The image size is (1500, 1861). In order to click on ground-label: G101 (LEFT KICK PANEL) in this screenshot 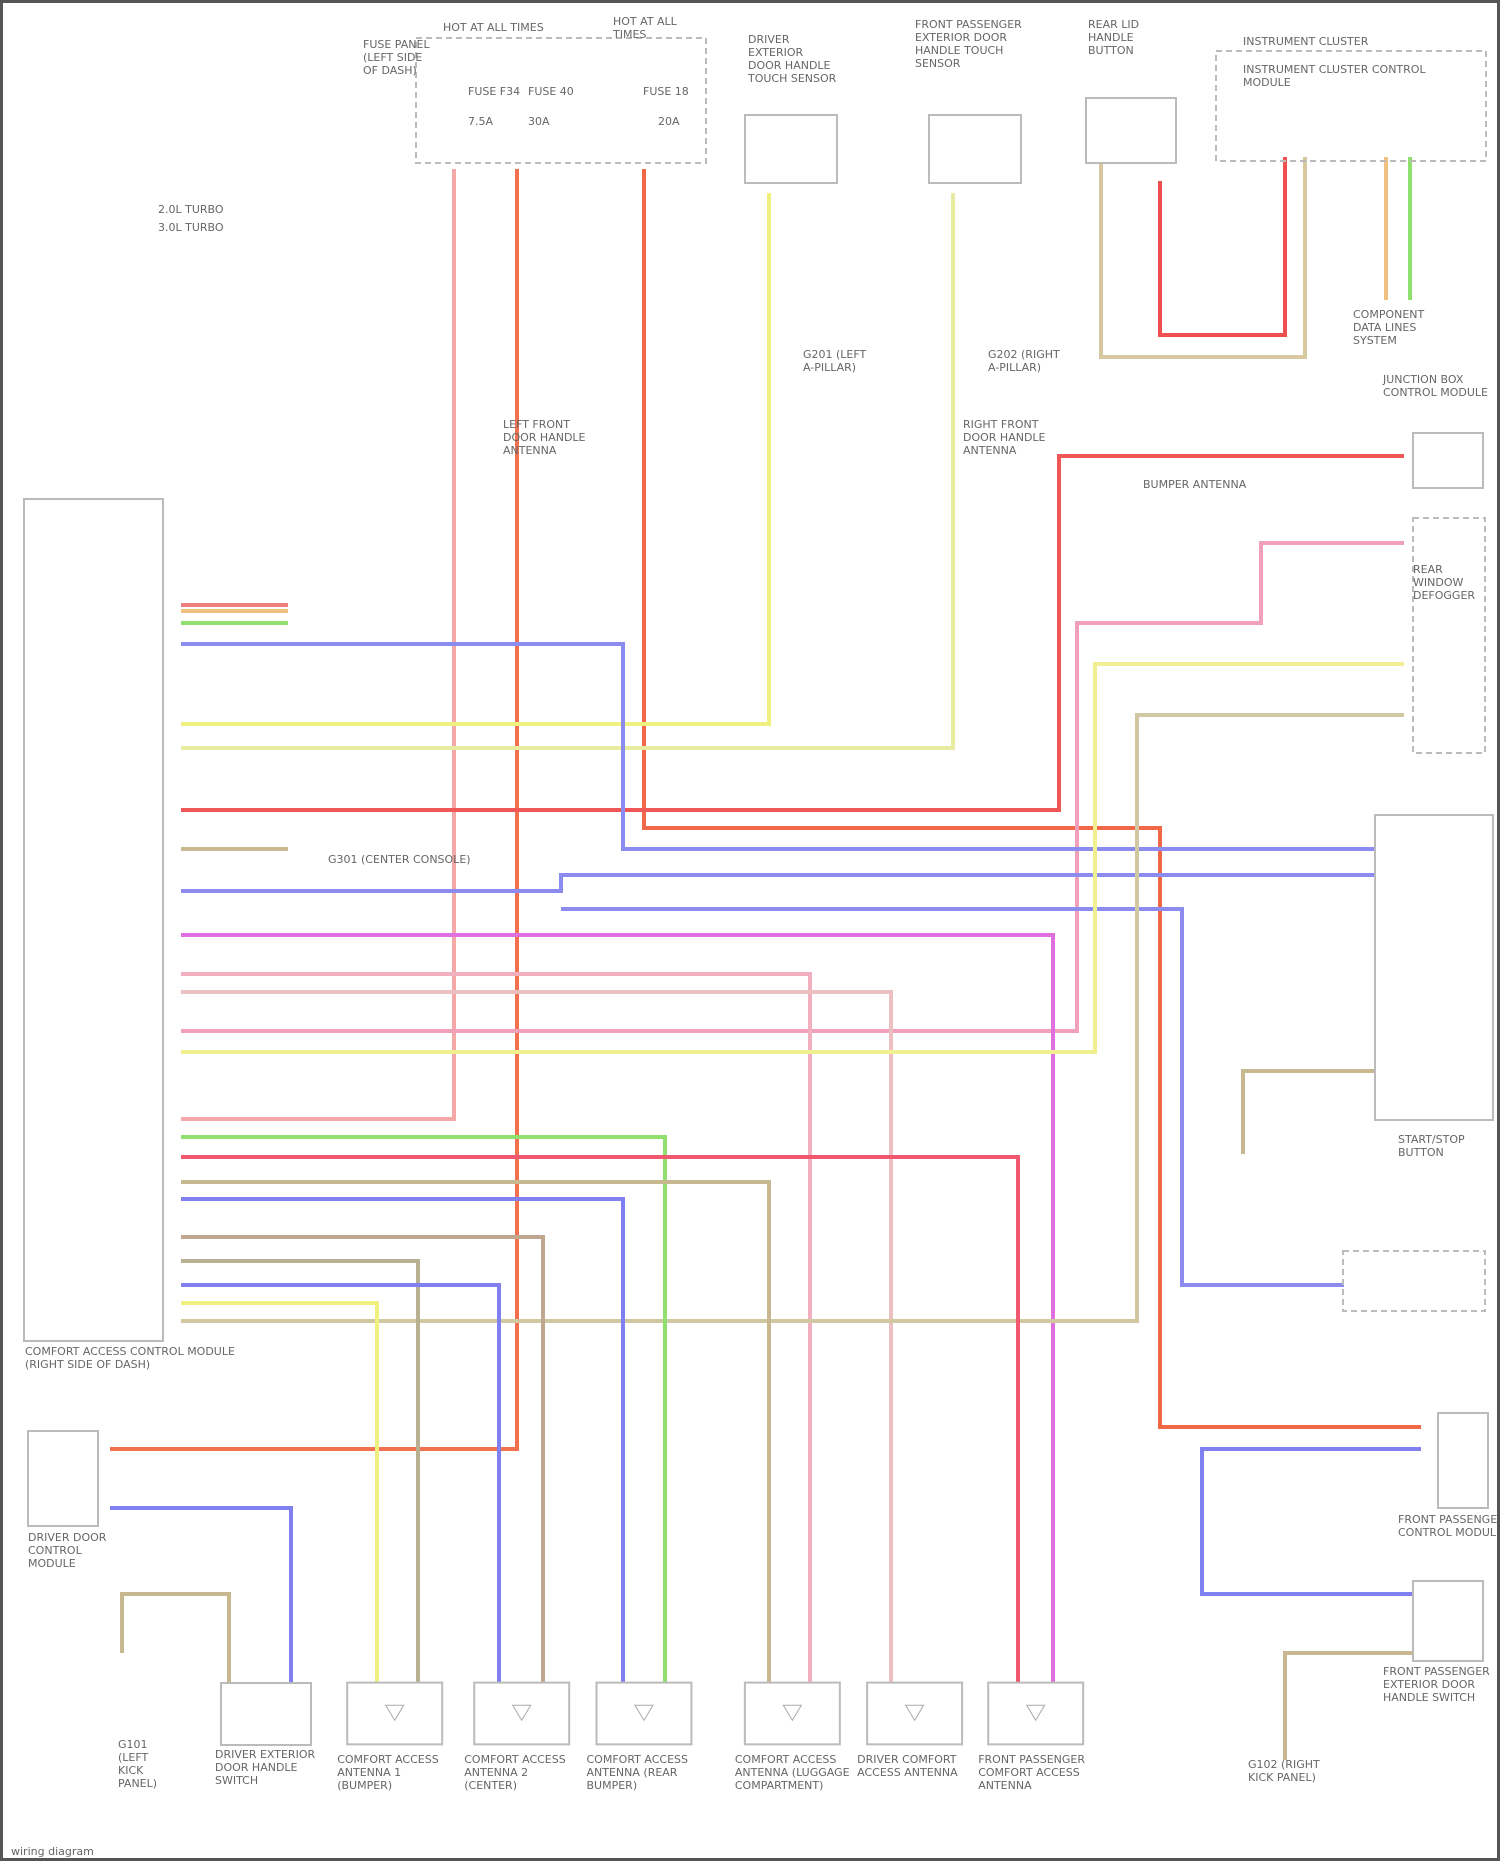, I will do `click(137, 1764)`.